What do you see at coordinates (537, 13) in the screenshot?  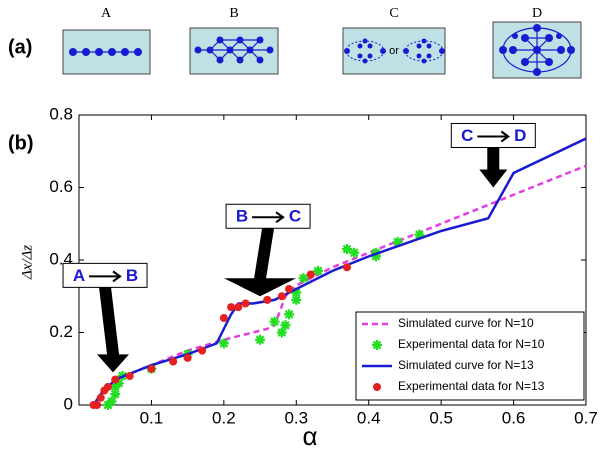 I see `box-label: D` at bounding box center [537, 13].